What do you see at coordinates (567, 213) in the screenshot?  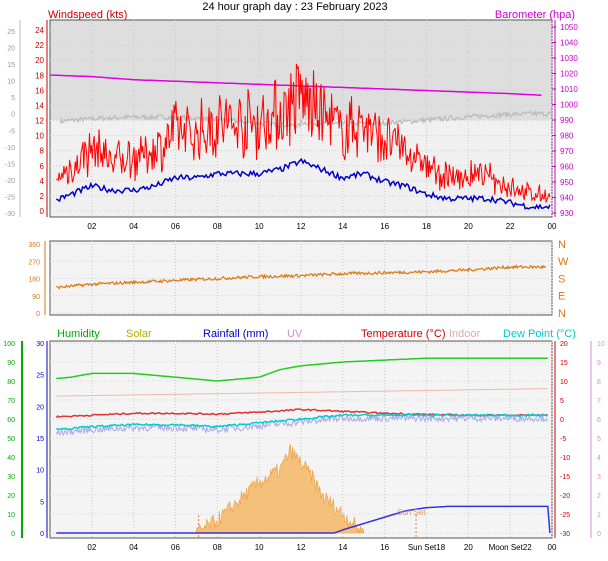 I see `y-tick-label: 930` at bounding box center [567, 213].